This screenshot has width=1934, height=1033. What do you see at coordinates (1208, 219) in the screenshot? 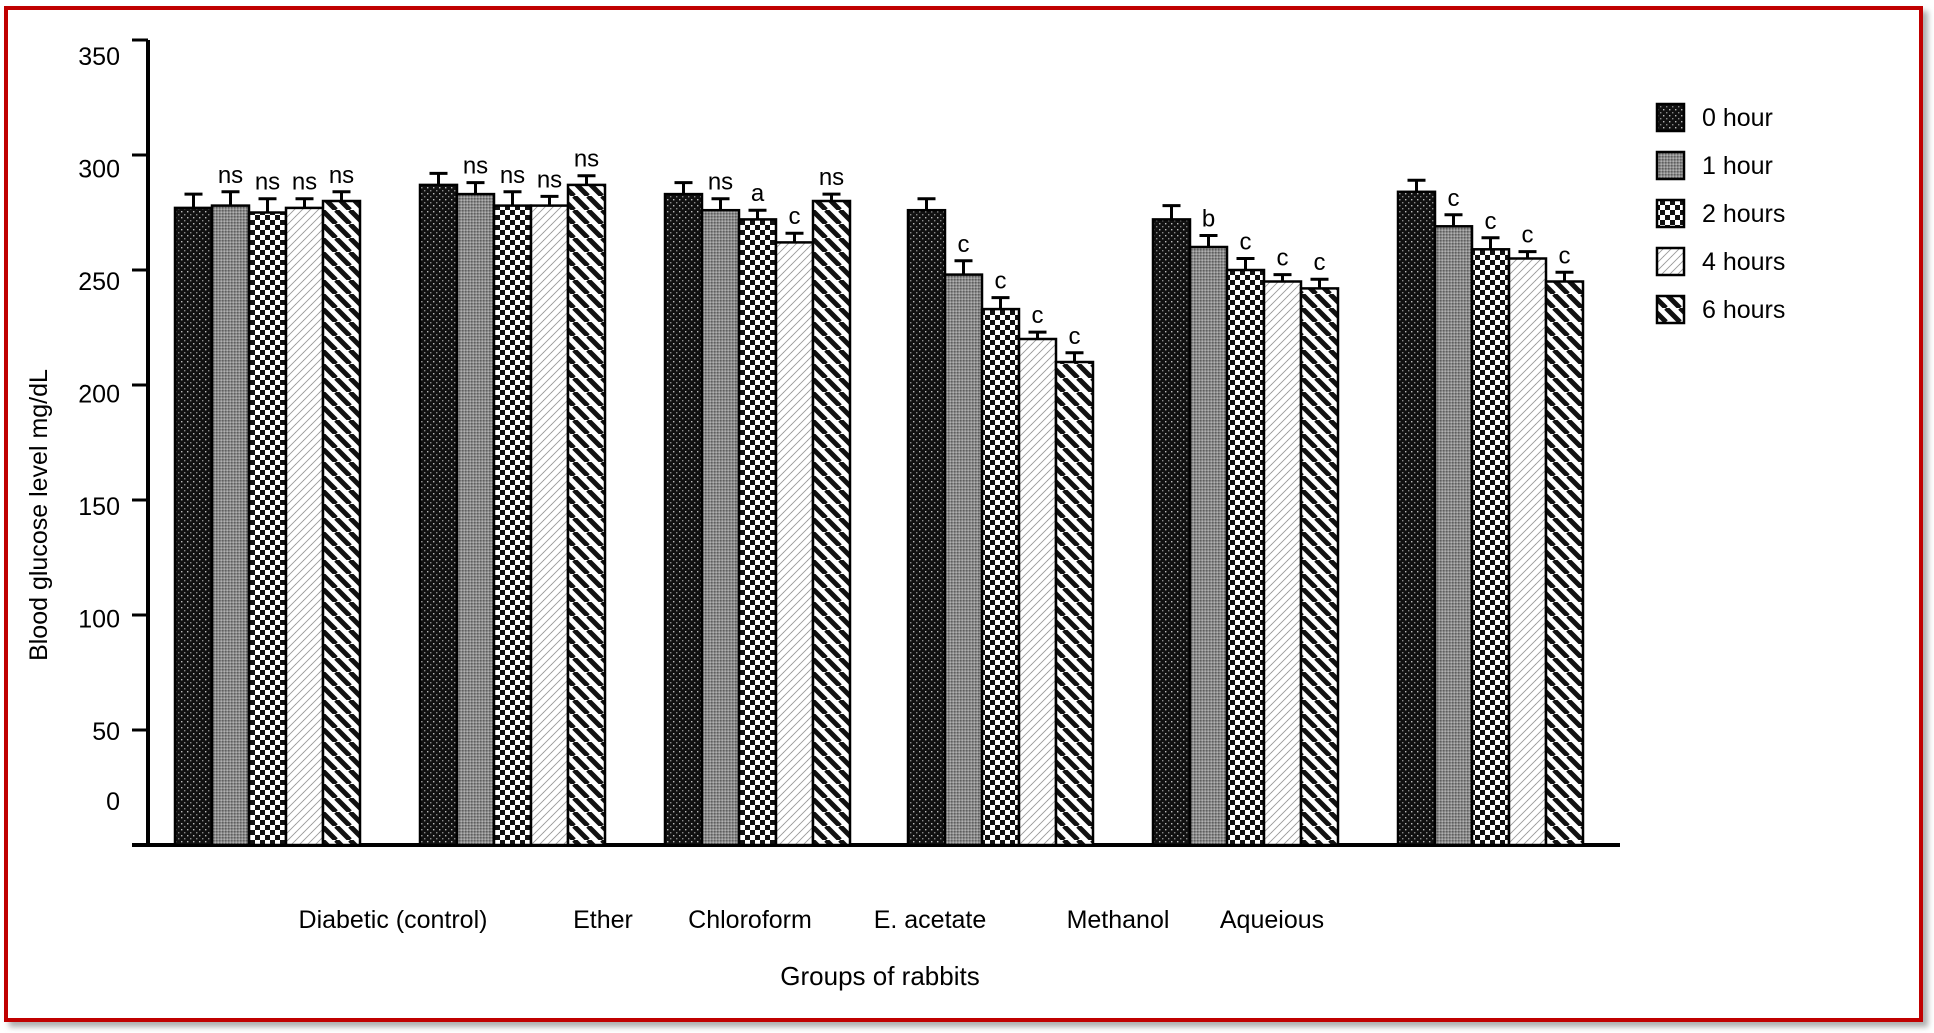
I see `significance-label: b` at bounding box center [1208, 219].